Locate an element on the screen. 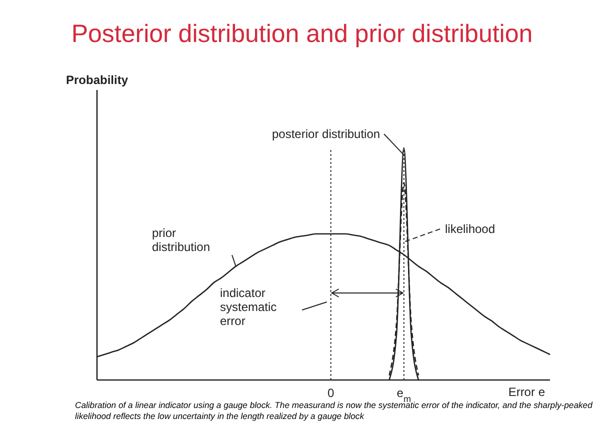  legend-label: likelihood is located at coordinates (470, 229).